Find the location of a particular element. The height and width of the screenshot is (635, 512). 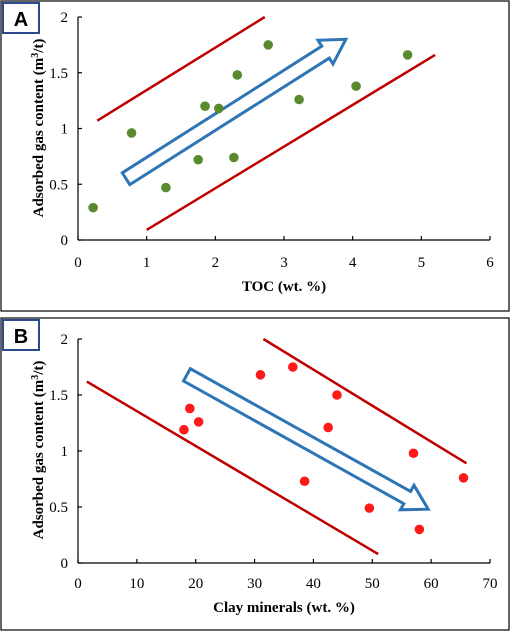

panel-a-y-tick-label: 1.5 is located at coordinates (58, 74).